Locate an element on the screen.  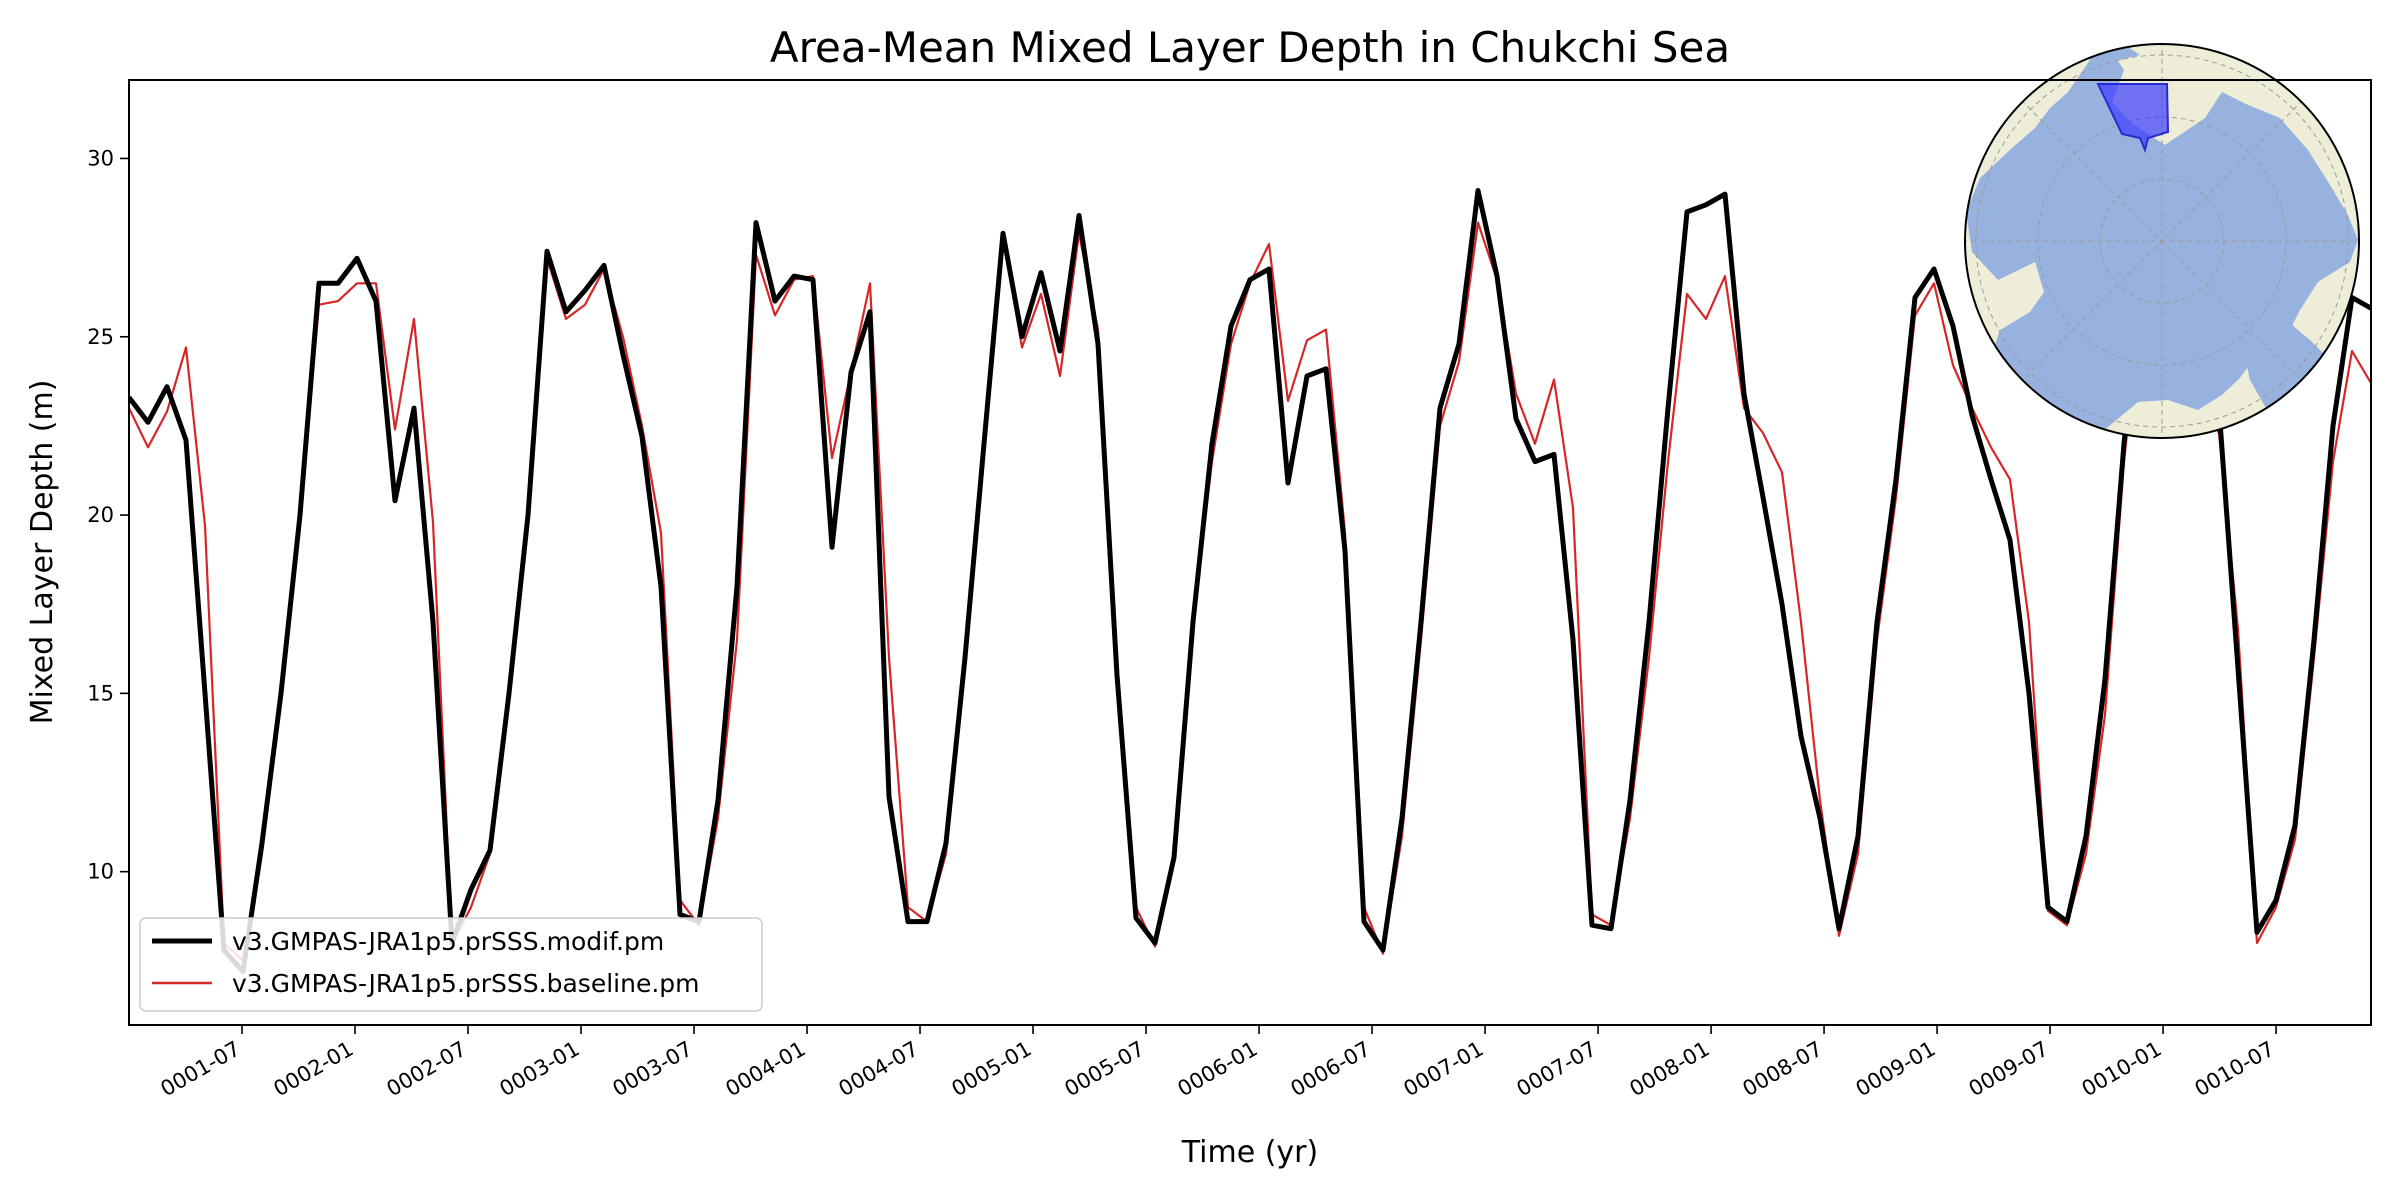
legend-label-baseline: v3.GMPAS-JRA1p5.prSSS.baseline.pm is located at coordinates (466, 983).